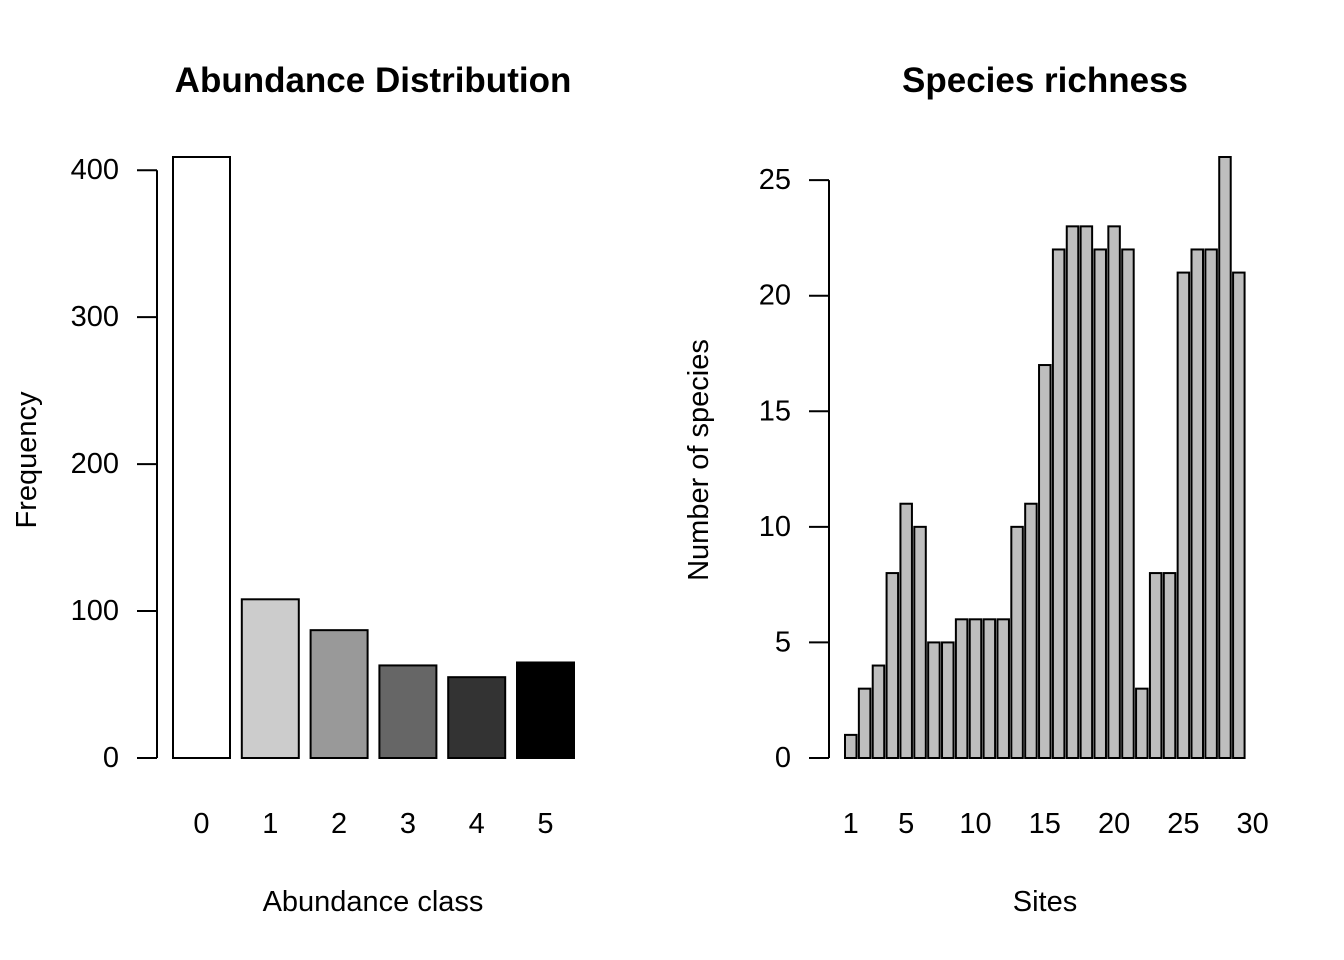 The width and height of the screenshot is (1344, 960). I want to click on abundance-y-axis-label: Frequency, so click(27, 460).